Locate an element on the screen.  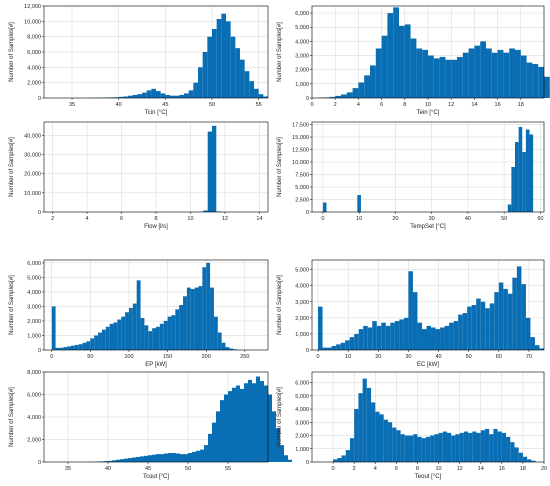
x-tick-label: 8 is located at coordinates (404, 105).